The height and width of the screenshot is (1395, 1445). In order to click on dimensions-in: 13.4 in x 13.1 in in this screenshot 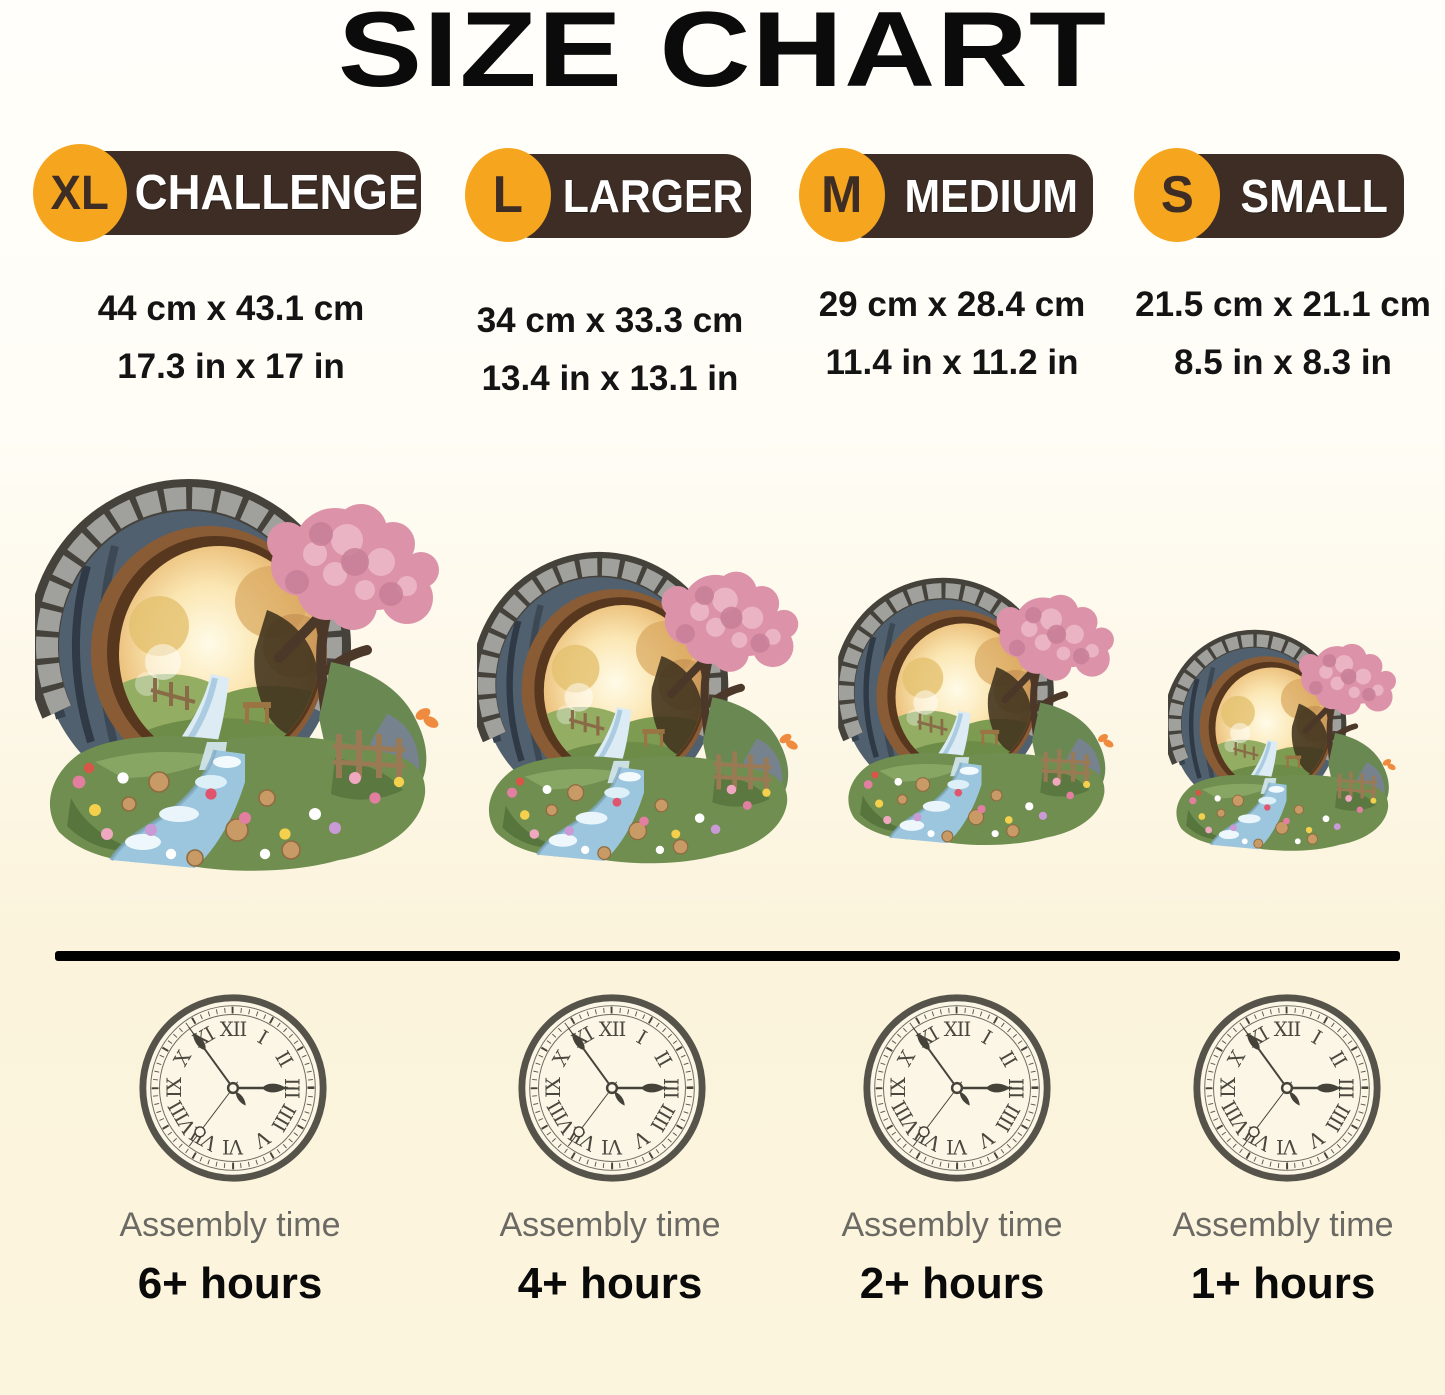, I will do `click(610, 378)`.